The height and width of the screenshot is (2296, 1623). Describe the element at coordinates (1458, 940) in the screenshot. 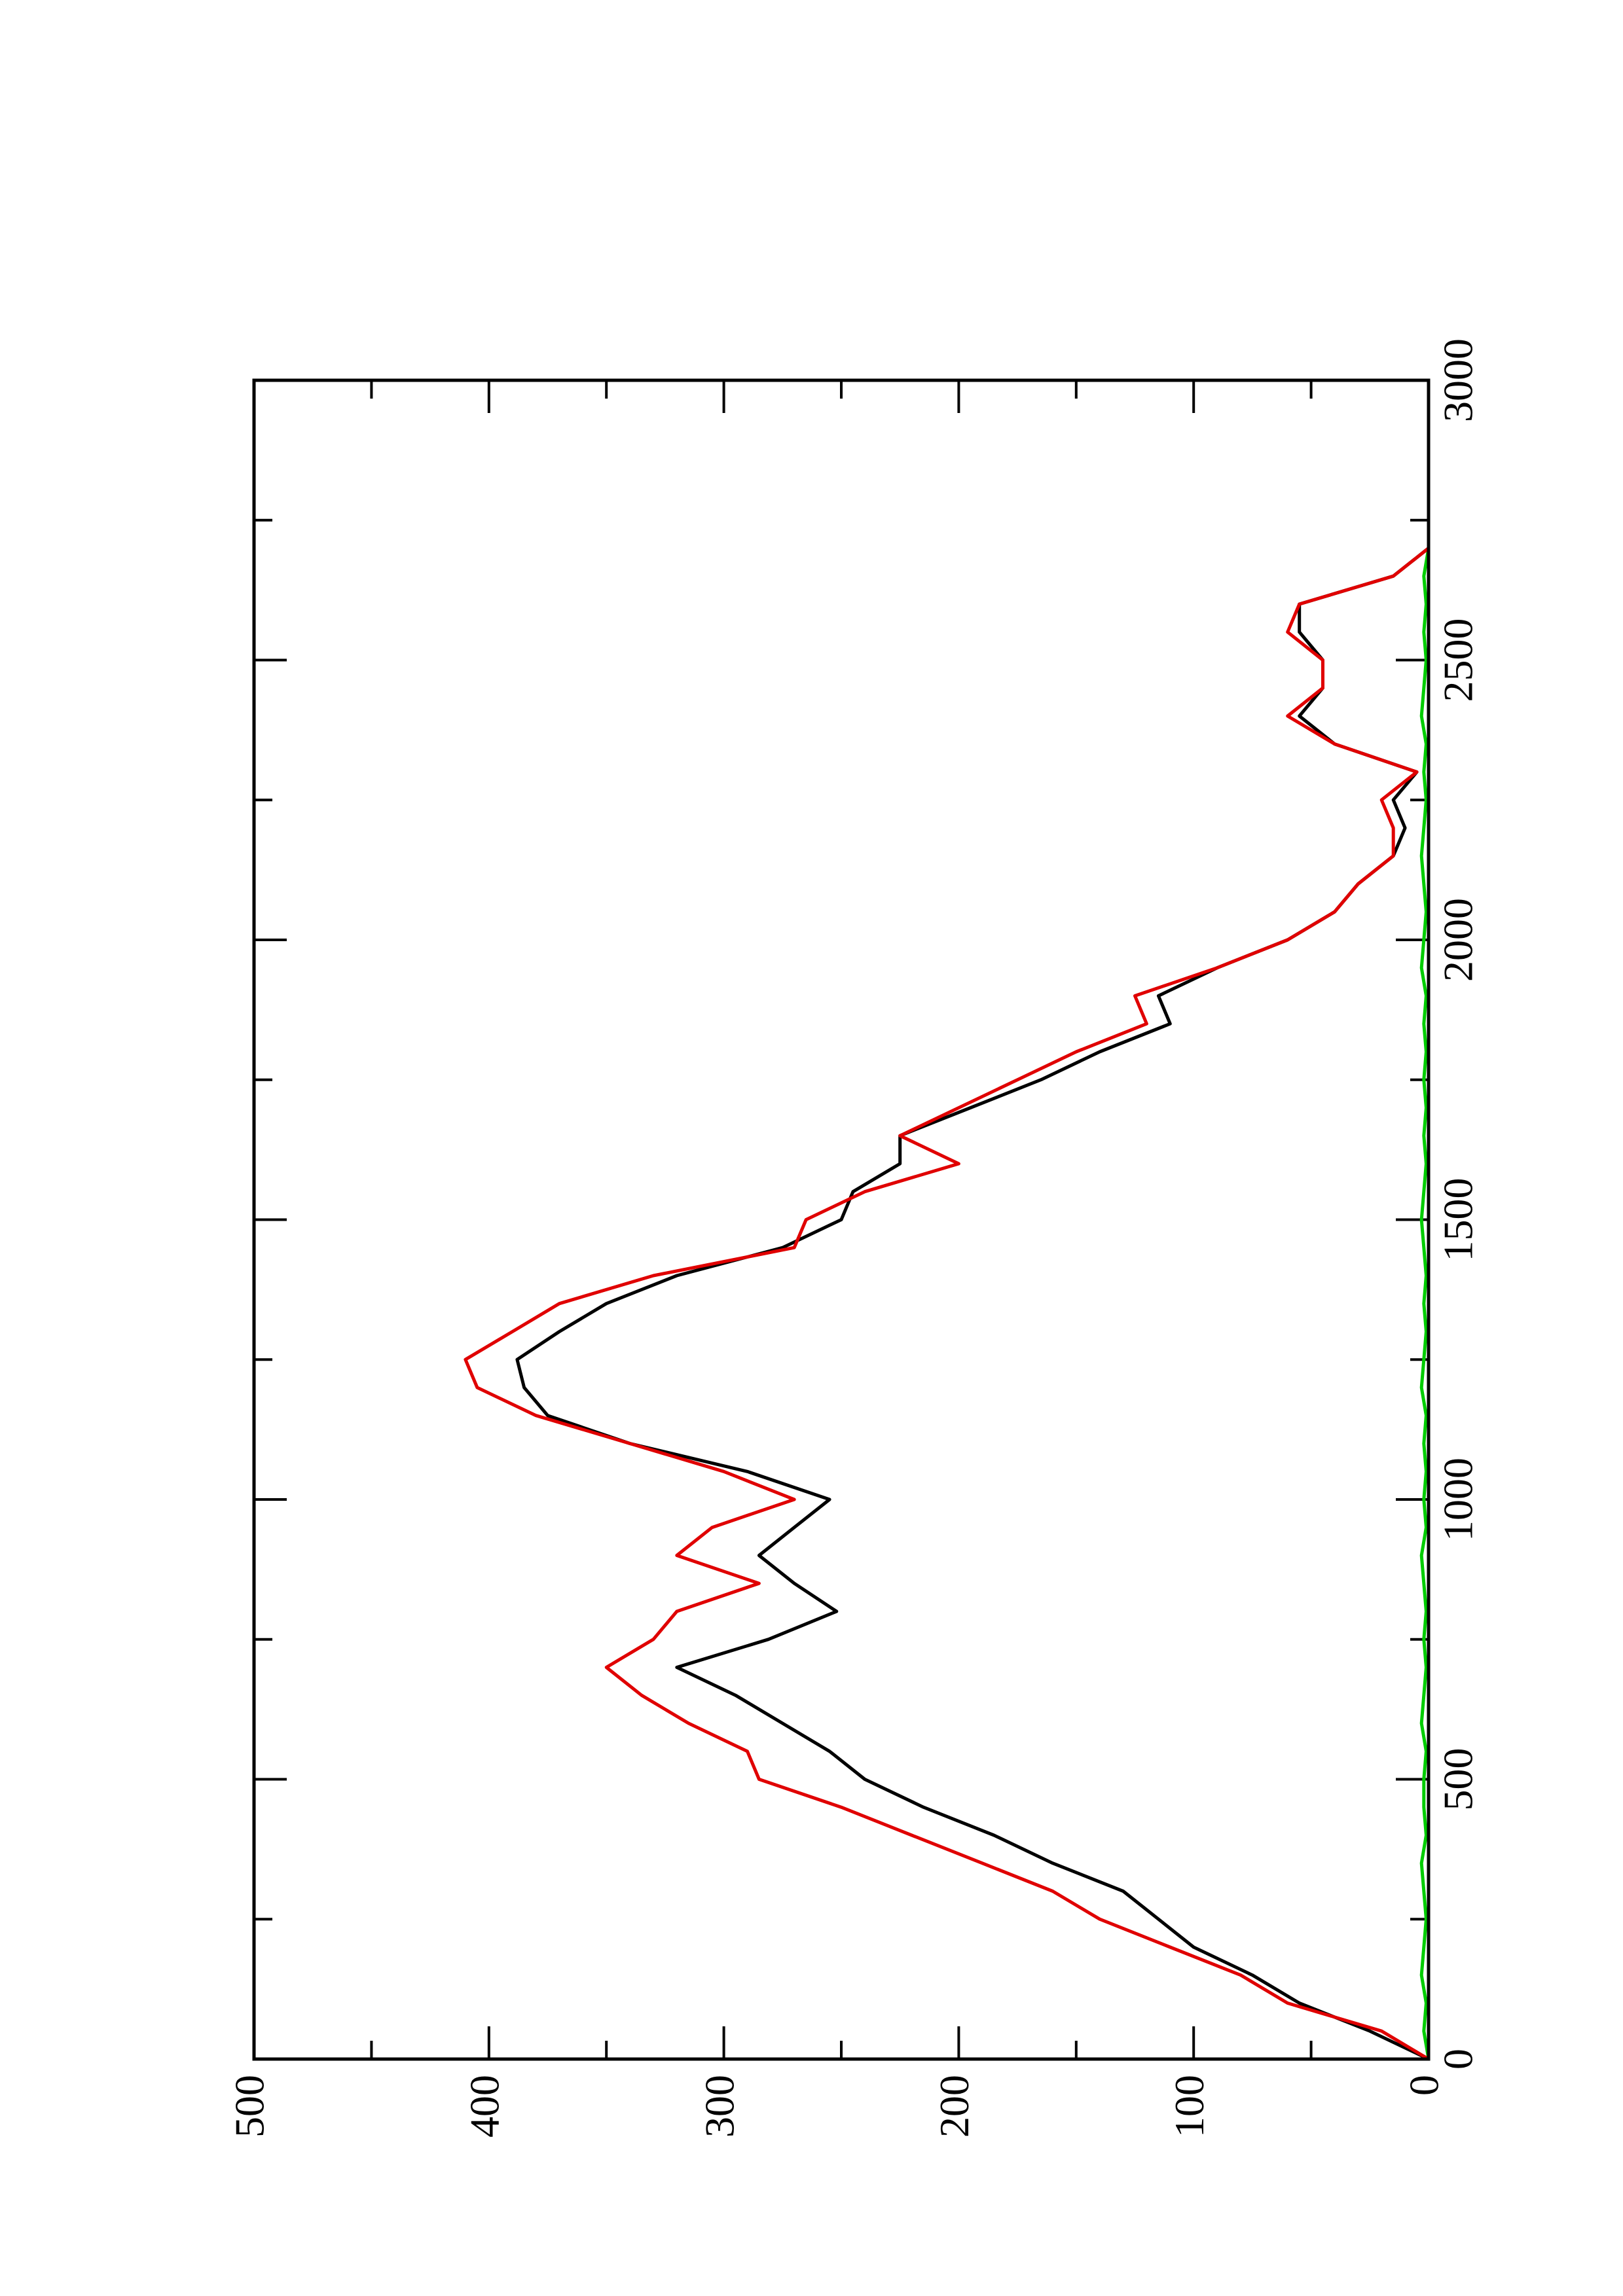

I see `x-tick-label: 2000` at that location.